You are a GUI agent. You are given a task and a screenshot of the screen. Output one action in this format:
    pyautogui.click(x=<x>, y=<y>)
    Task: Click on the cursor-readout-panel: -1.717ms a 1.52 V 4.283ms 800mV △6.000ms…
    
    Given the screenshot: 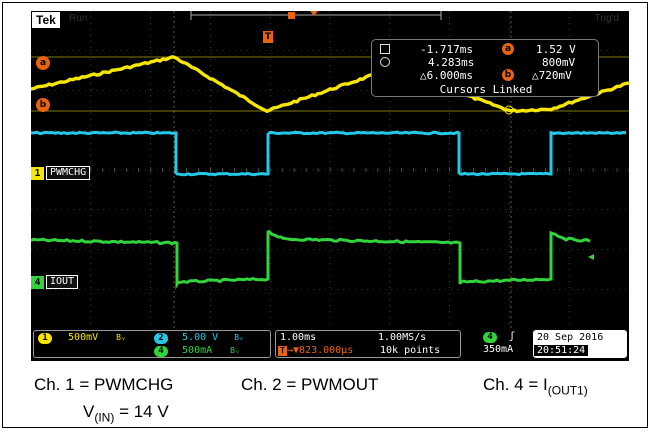 What is the action you would take?
    pyautogui.click(x=485, y=68)
    